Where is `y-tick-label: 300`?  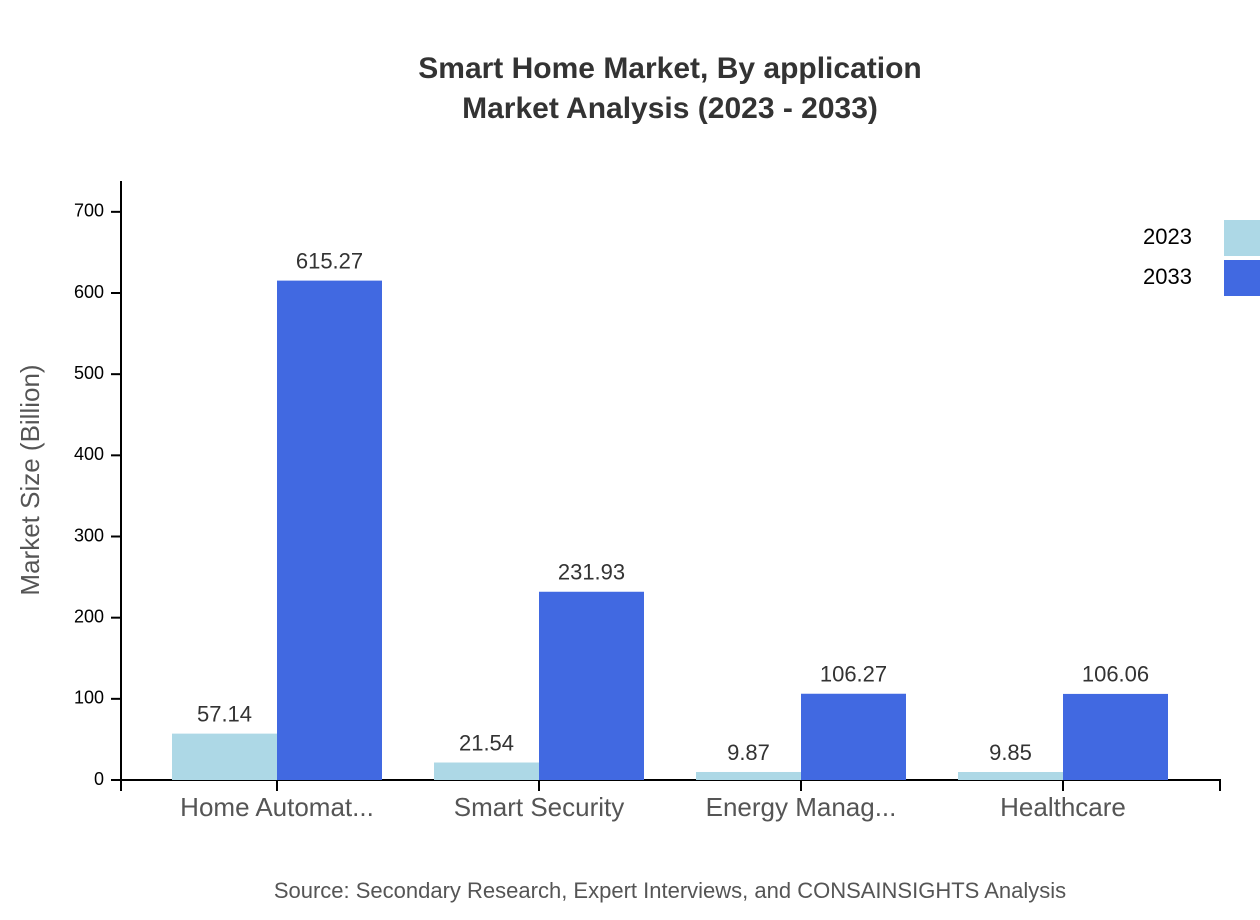 y-tick-label: 300 is located at coordinates (89, 535).